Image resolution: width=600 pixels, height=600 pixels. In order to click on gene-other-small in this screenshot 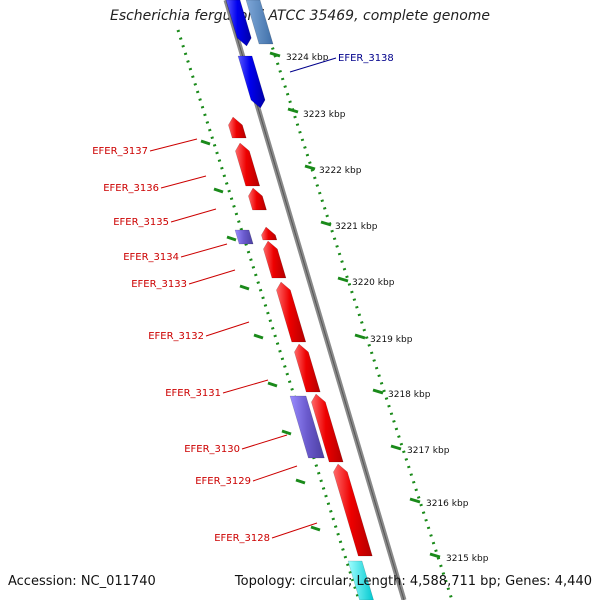, I will do `click(244, 237)`.